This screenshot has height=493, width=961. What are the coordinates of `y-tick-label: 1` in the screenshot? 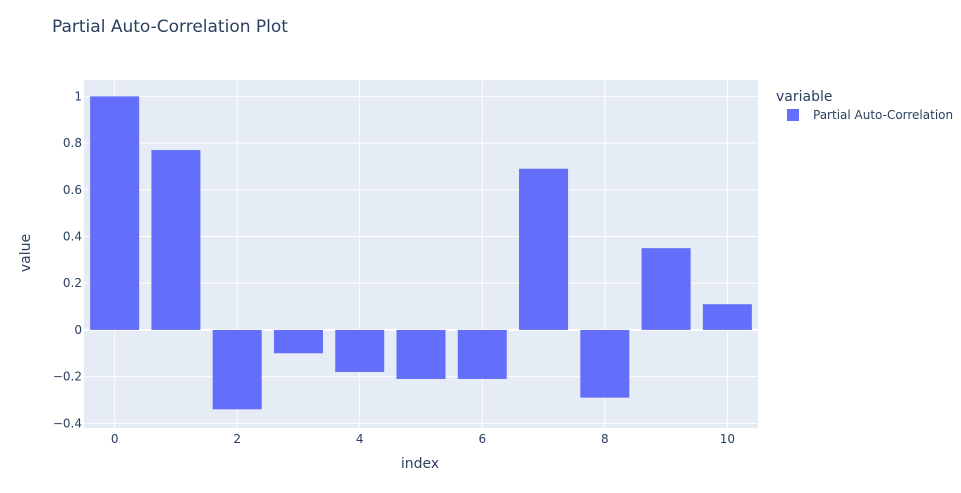 It's located at (78, 96).